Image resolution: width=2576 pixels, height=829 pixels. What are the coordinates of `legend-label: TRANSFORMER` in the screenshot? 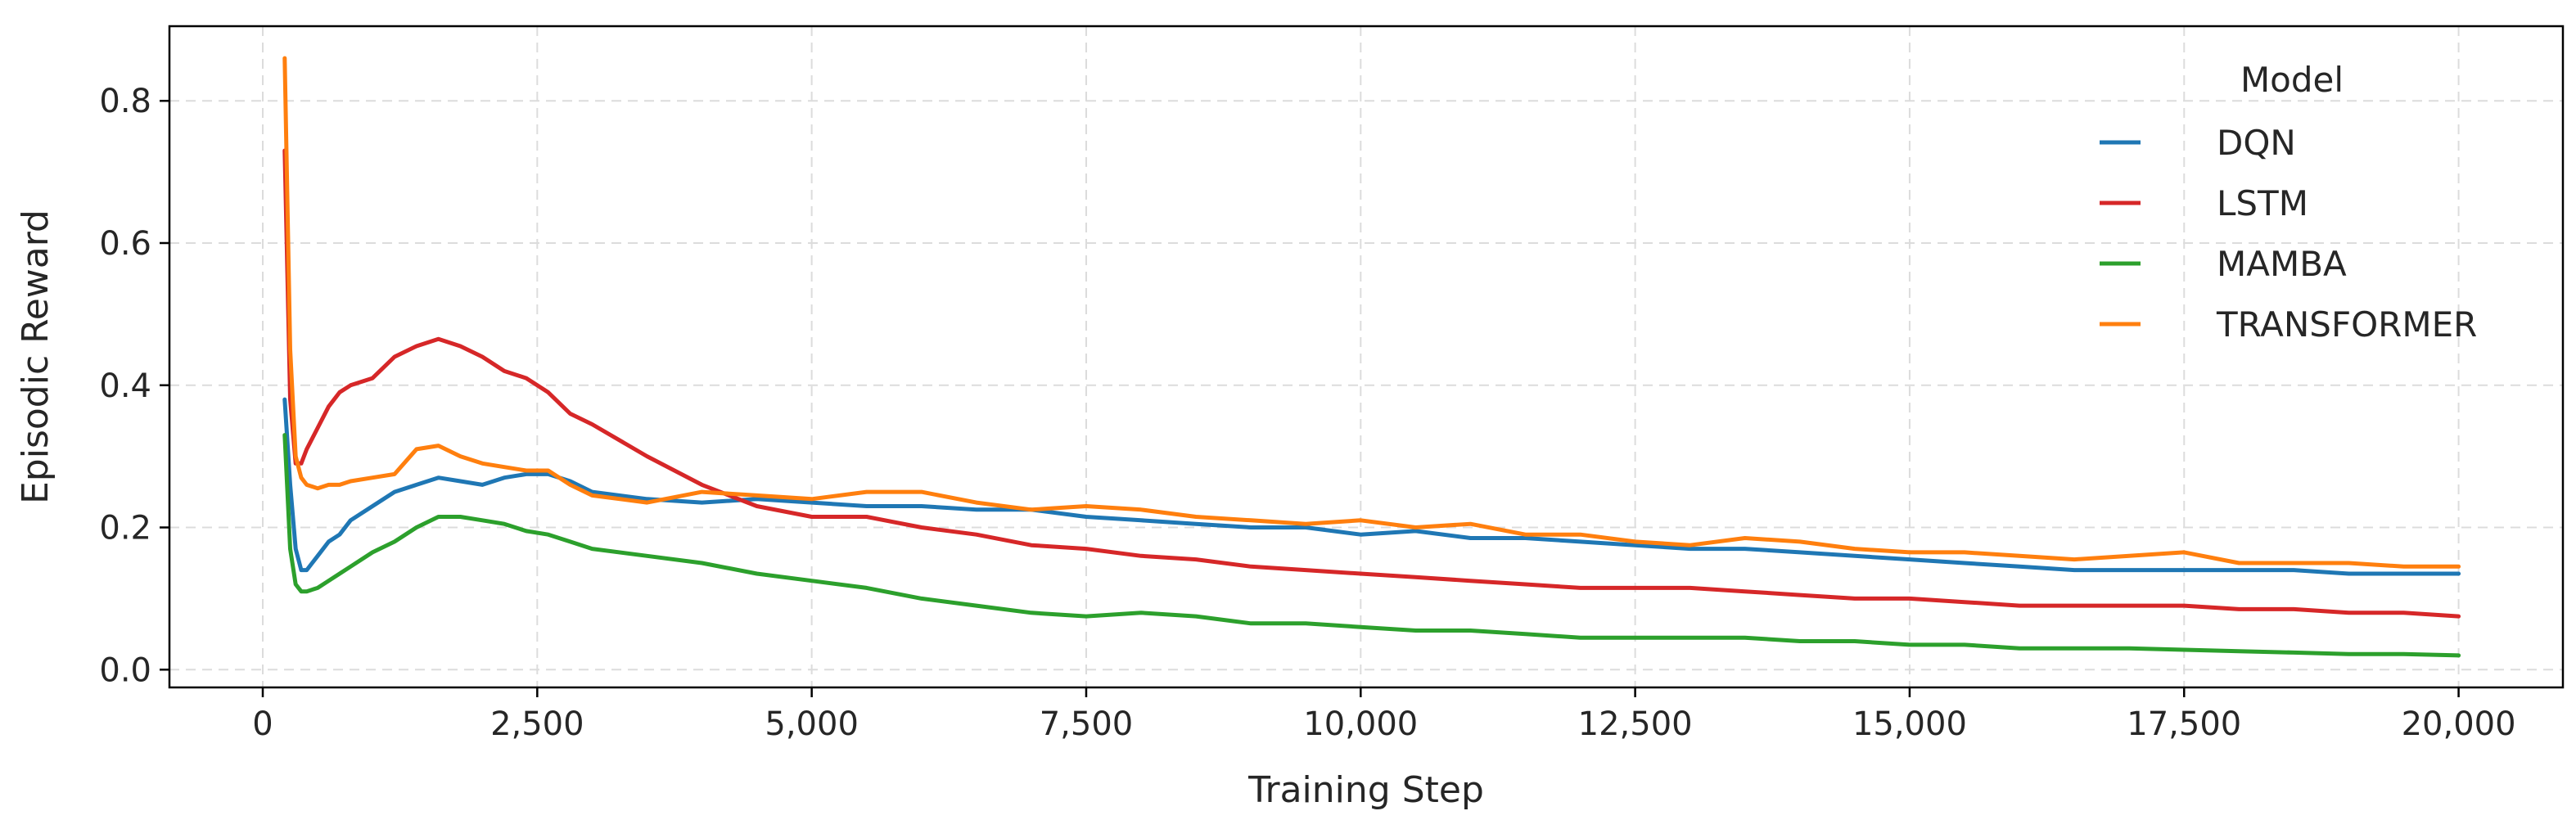 It's located at (2346, 324).